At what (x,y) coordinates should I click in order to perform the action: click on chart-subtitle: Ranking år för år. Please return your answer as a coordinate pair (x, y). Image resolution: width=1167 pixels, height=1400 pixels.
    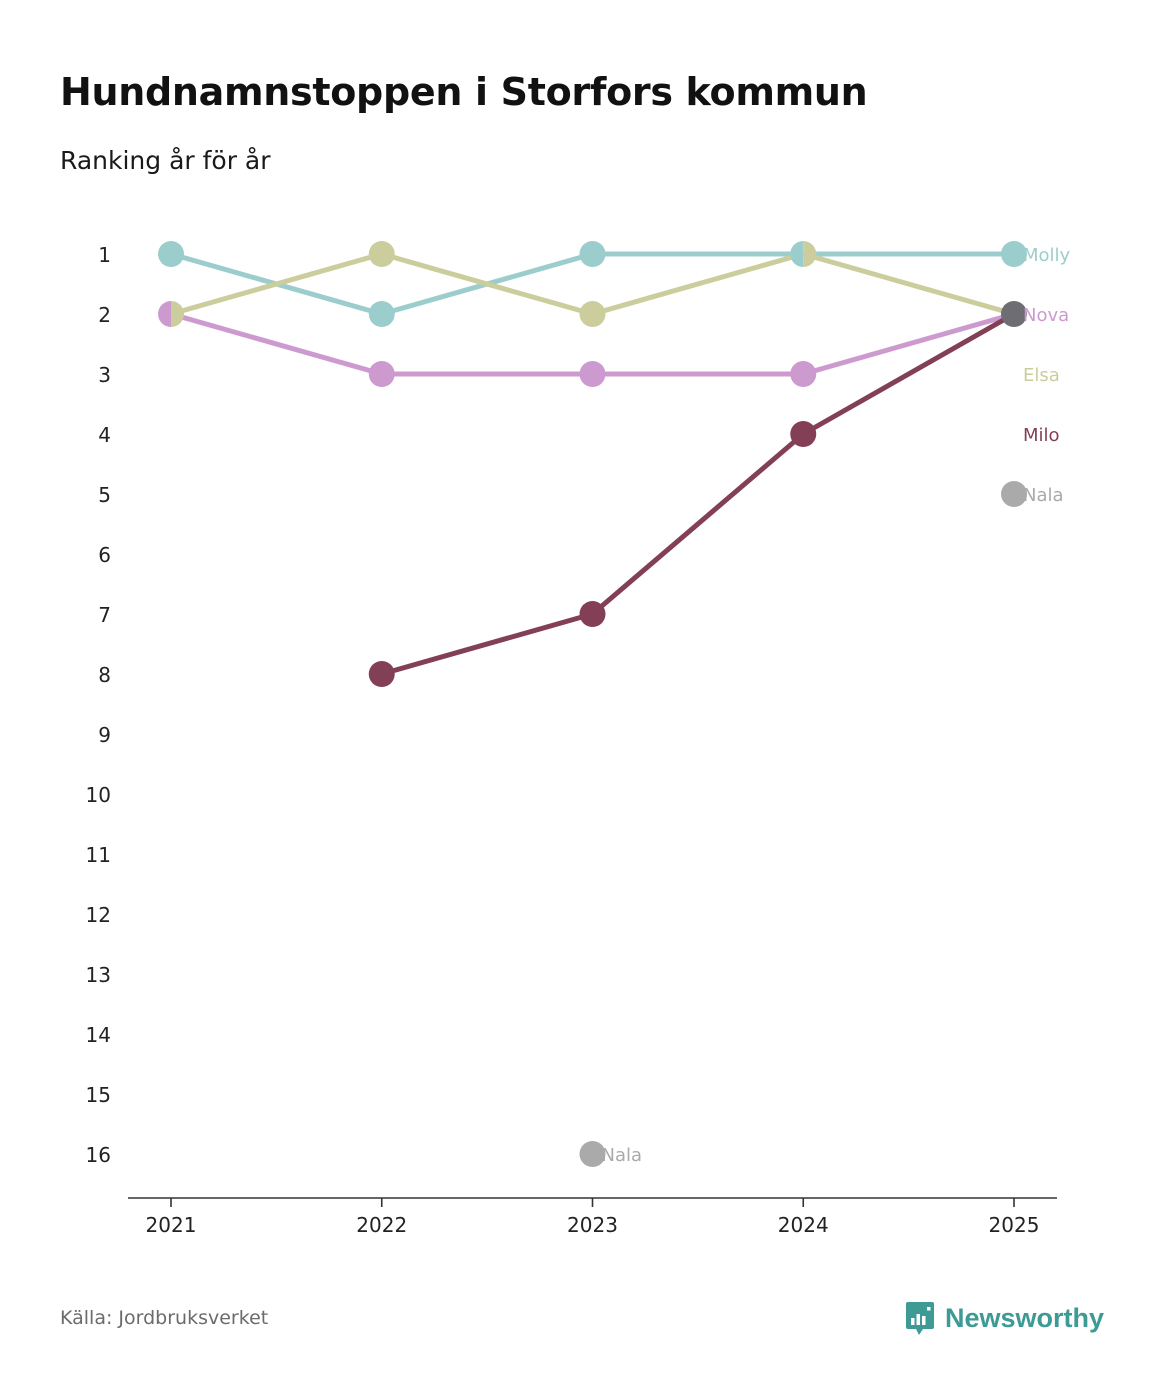
    Looking at the image, I should click on (165, 160).